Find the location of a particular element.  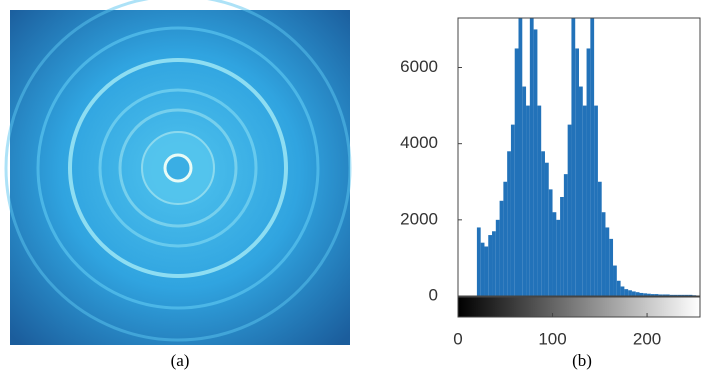

y-tick-label: 6000 is located at coordinates (419, 66).